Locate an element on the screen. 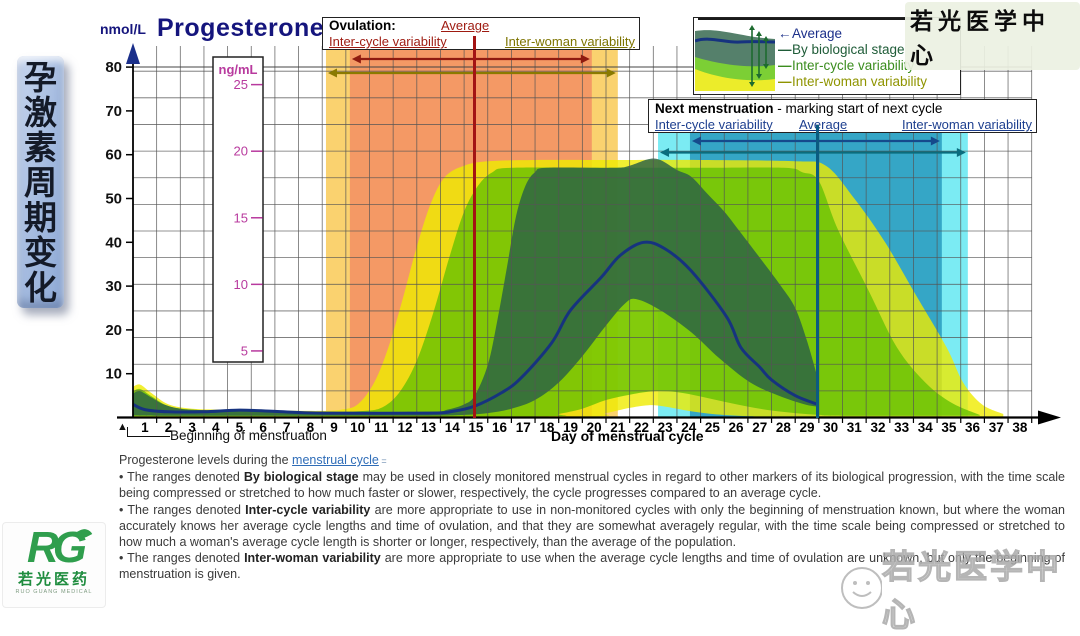 Image resolution: width=1080 pixels, height=636 pixels. next-menstruation-inter-cycle-label: Inter-cycle variability is located at coordinates (714, 124).